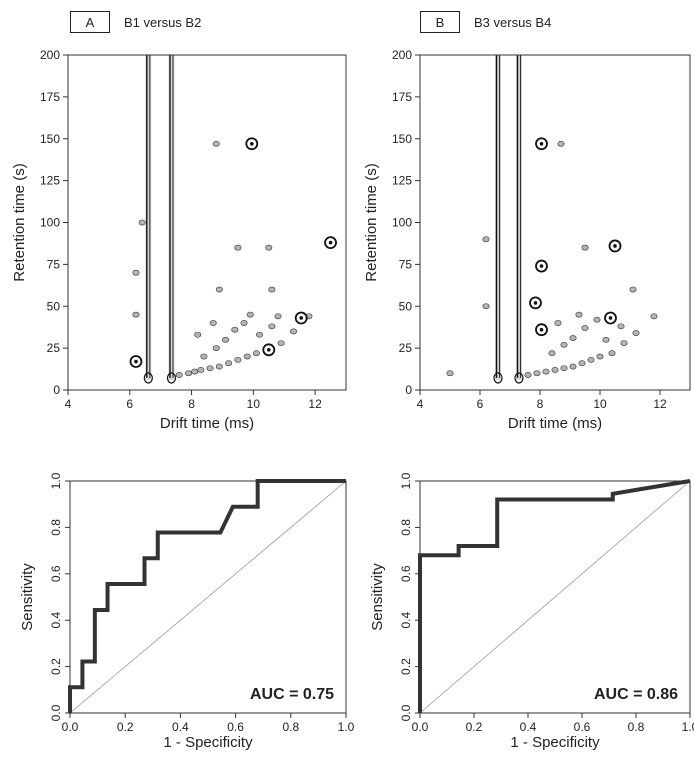 This screenshot has height=775, width=694. What do you see at coordinates (636, 727) in the screenshot?
I see `x-tick-label: 0.8` at bounding box center [636, 727].